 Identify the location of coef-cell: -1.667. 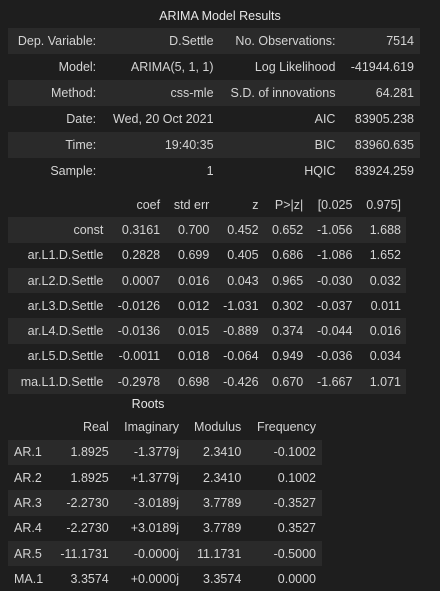
(335, 381).